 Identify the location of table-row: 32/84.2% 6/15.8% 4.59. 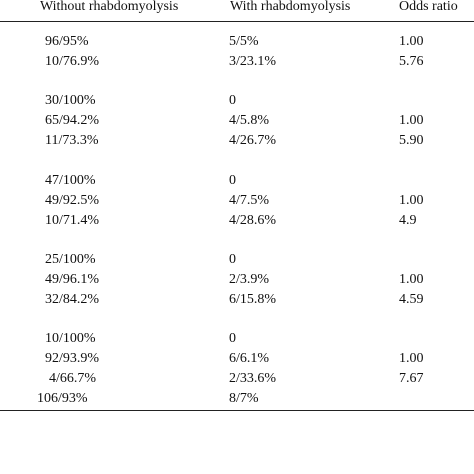
(237, 300).